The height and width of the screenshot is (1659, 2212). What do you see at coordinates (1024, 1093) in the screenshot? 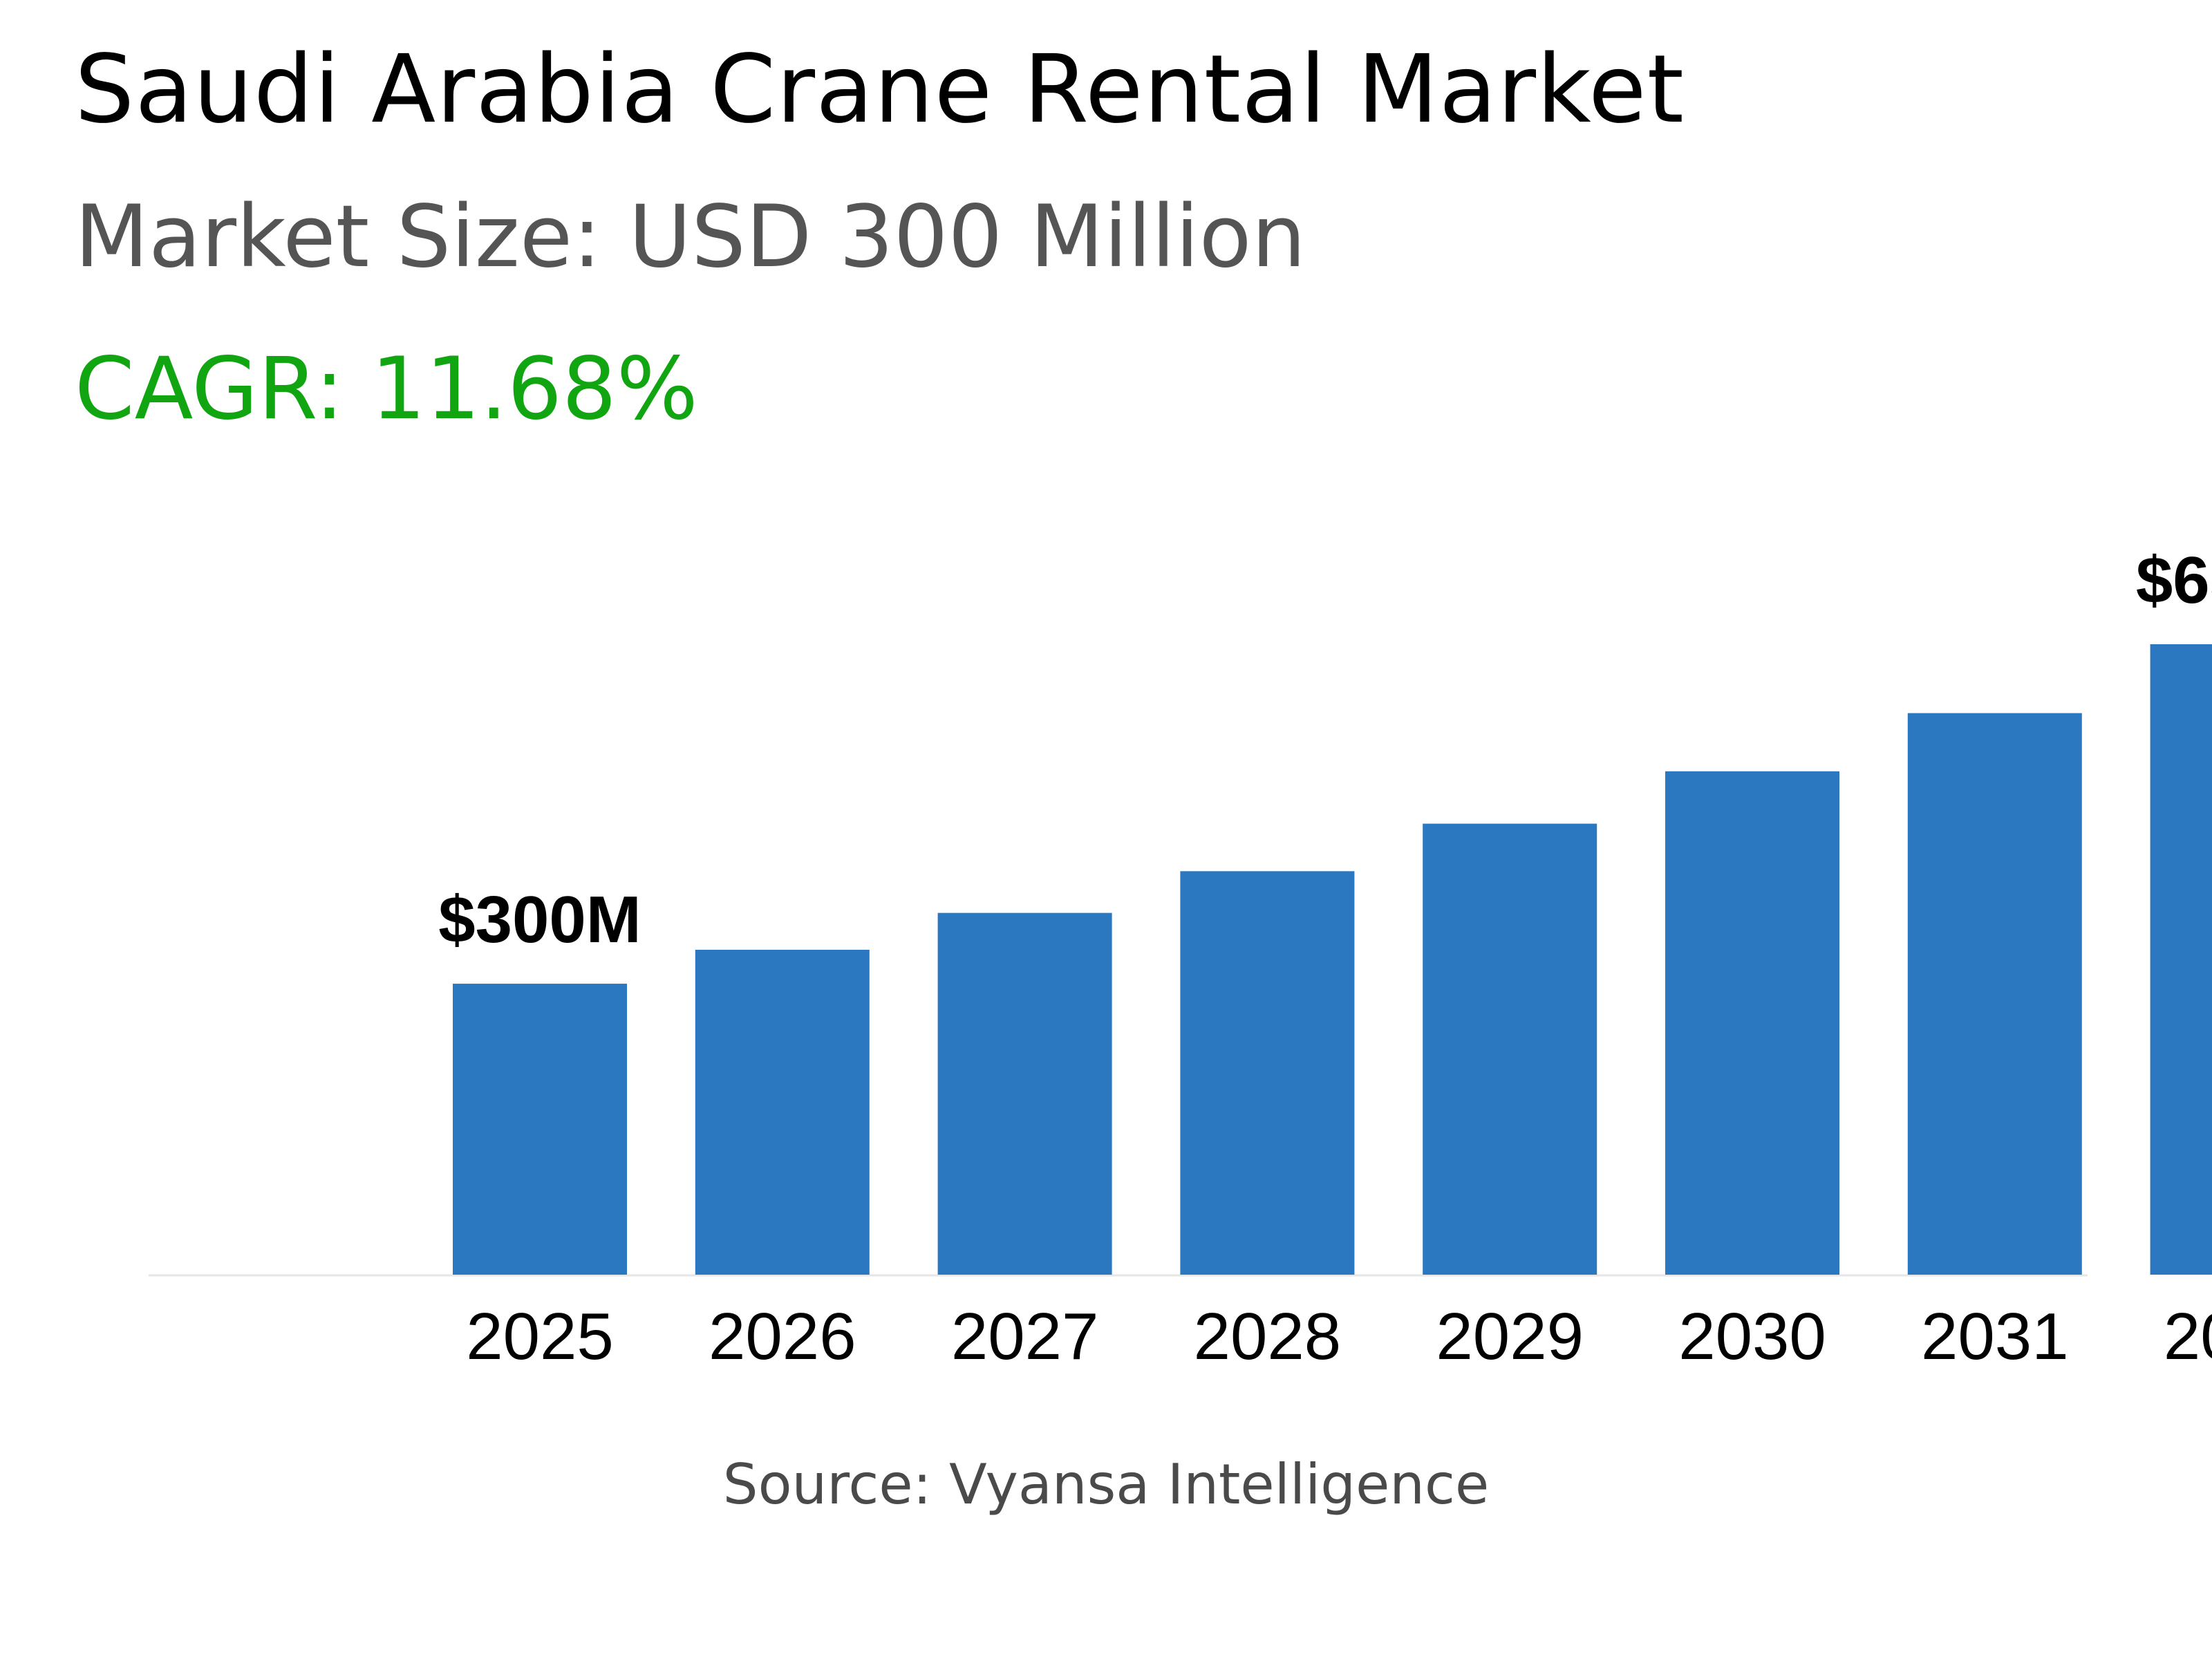
I see `bar-2027` at bounding box center [1024, 1093].